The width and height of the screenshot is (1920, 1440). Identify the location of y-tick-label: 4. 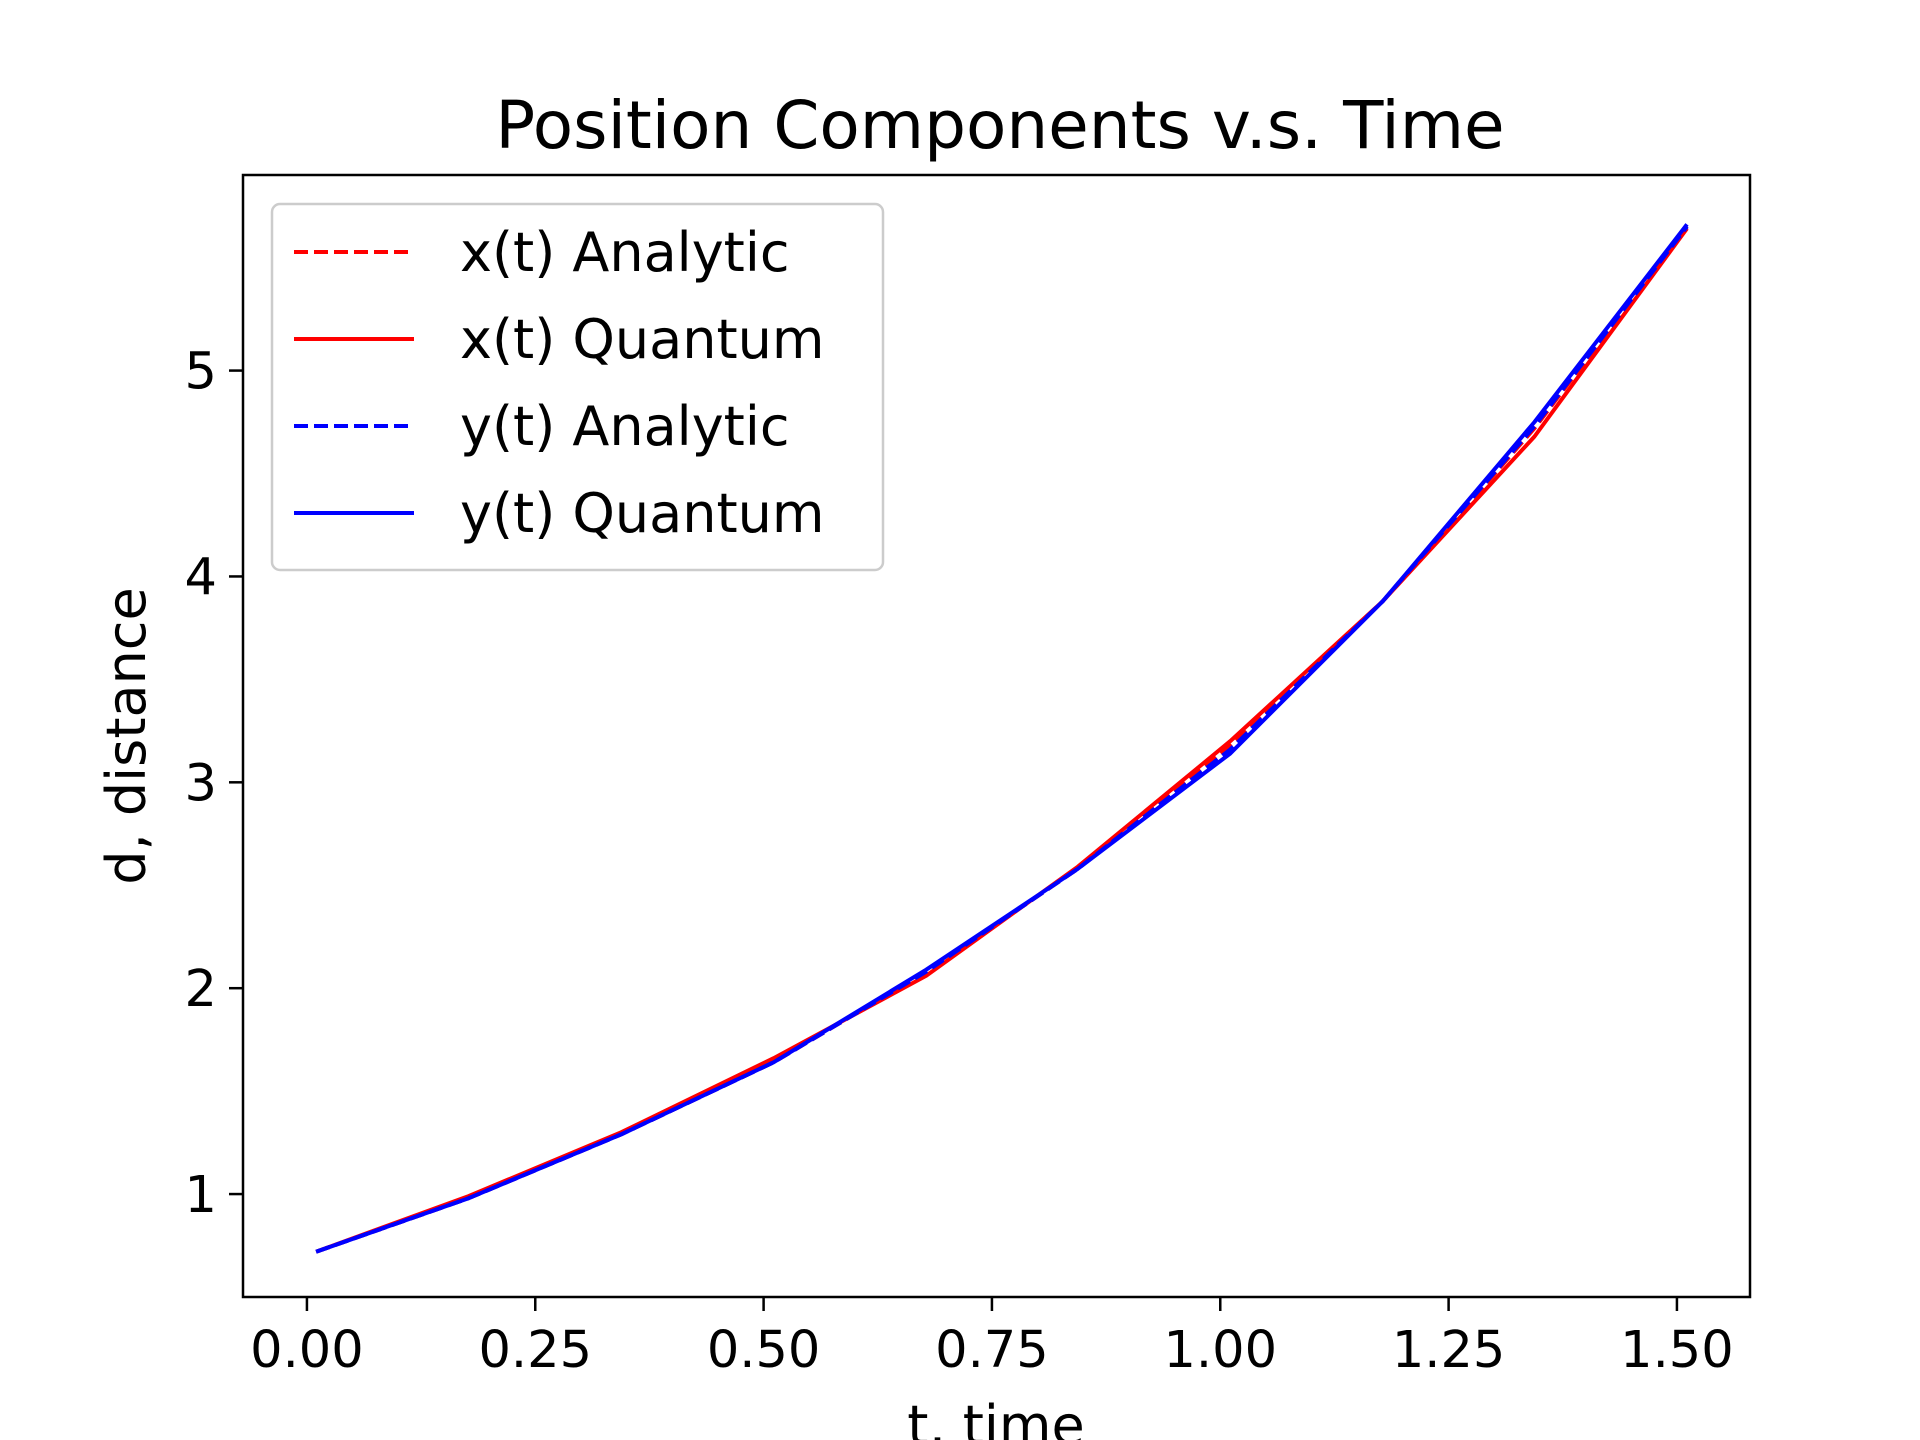
(201, 577).